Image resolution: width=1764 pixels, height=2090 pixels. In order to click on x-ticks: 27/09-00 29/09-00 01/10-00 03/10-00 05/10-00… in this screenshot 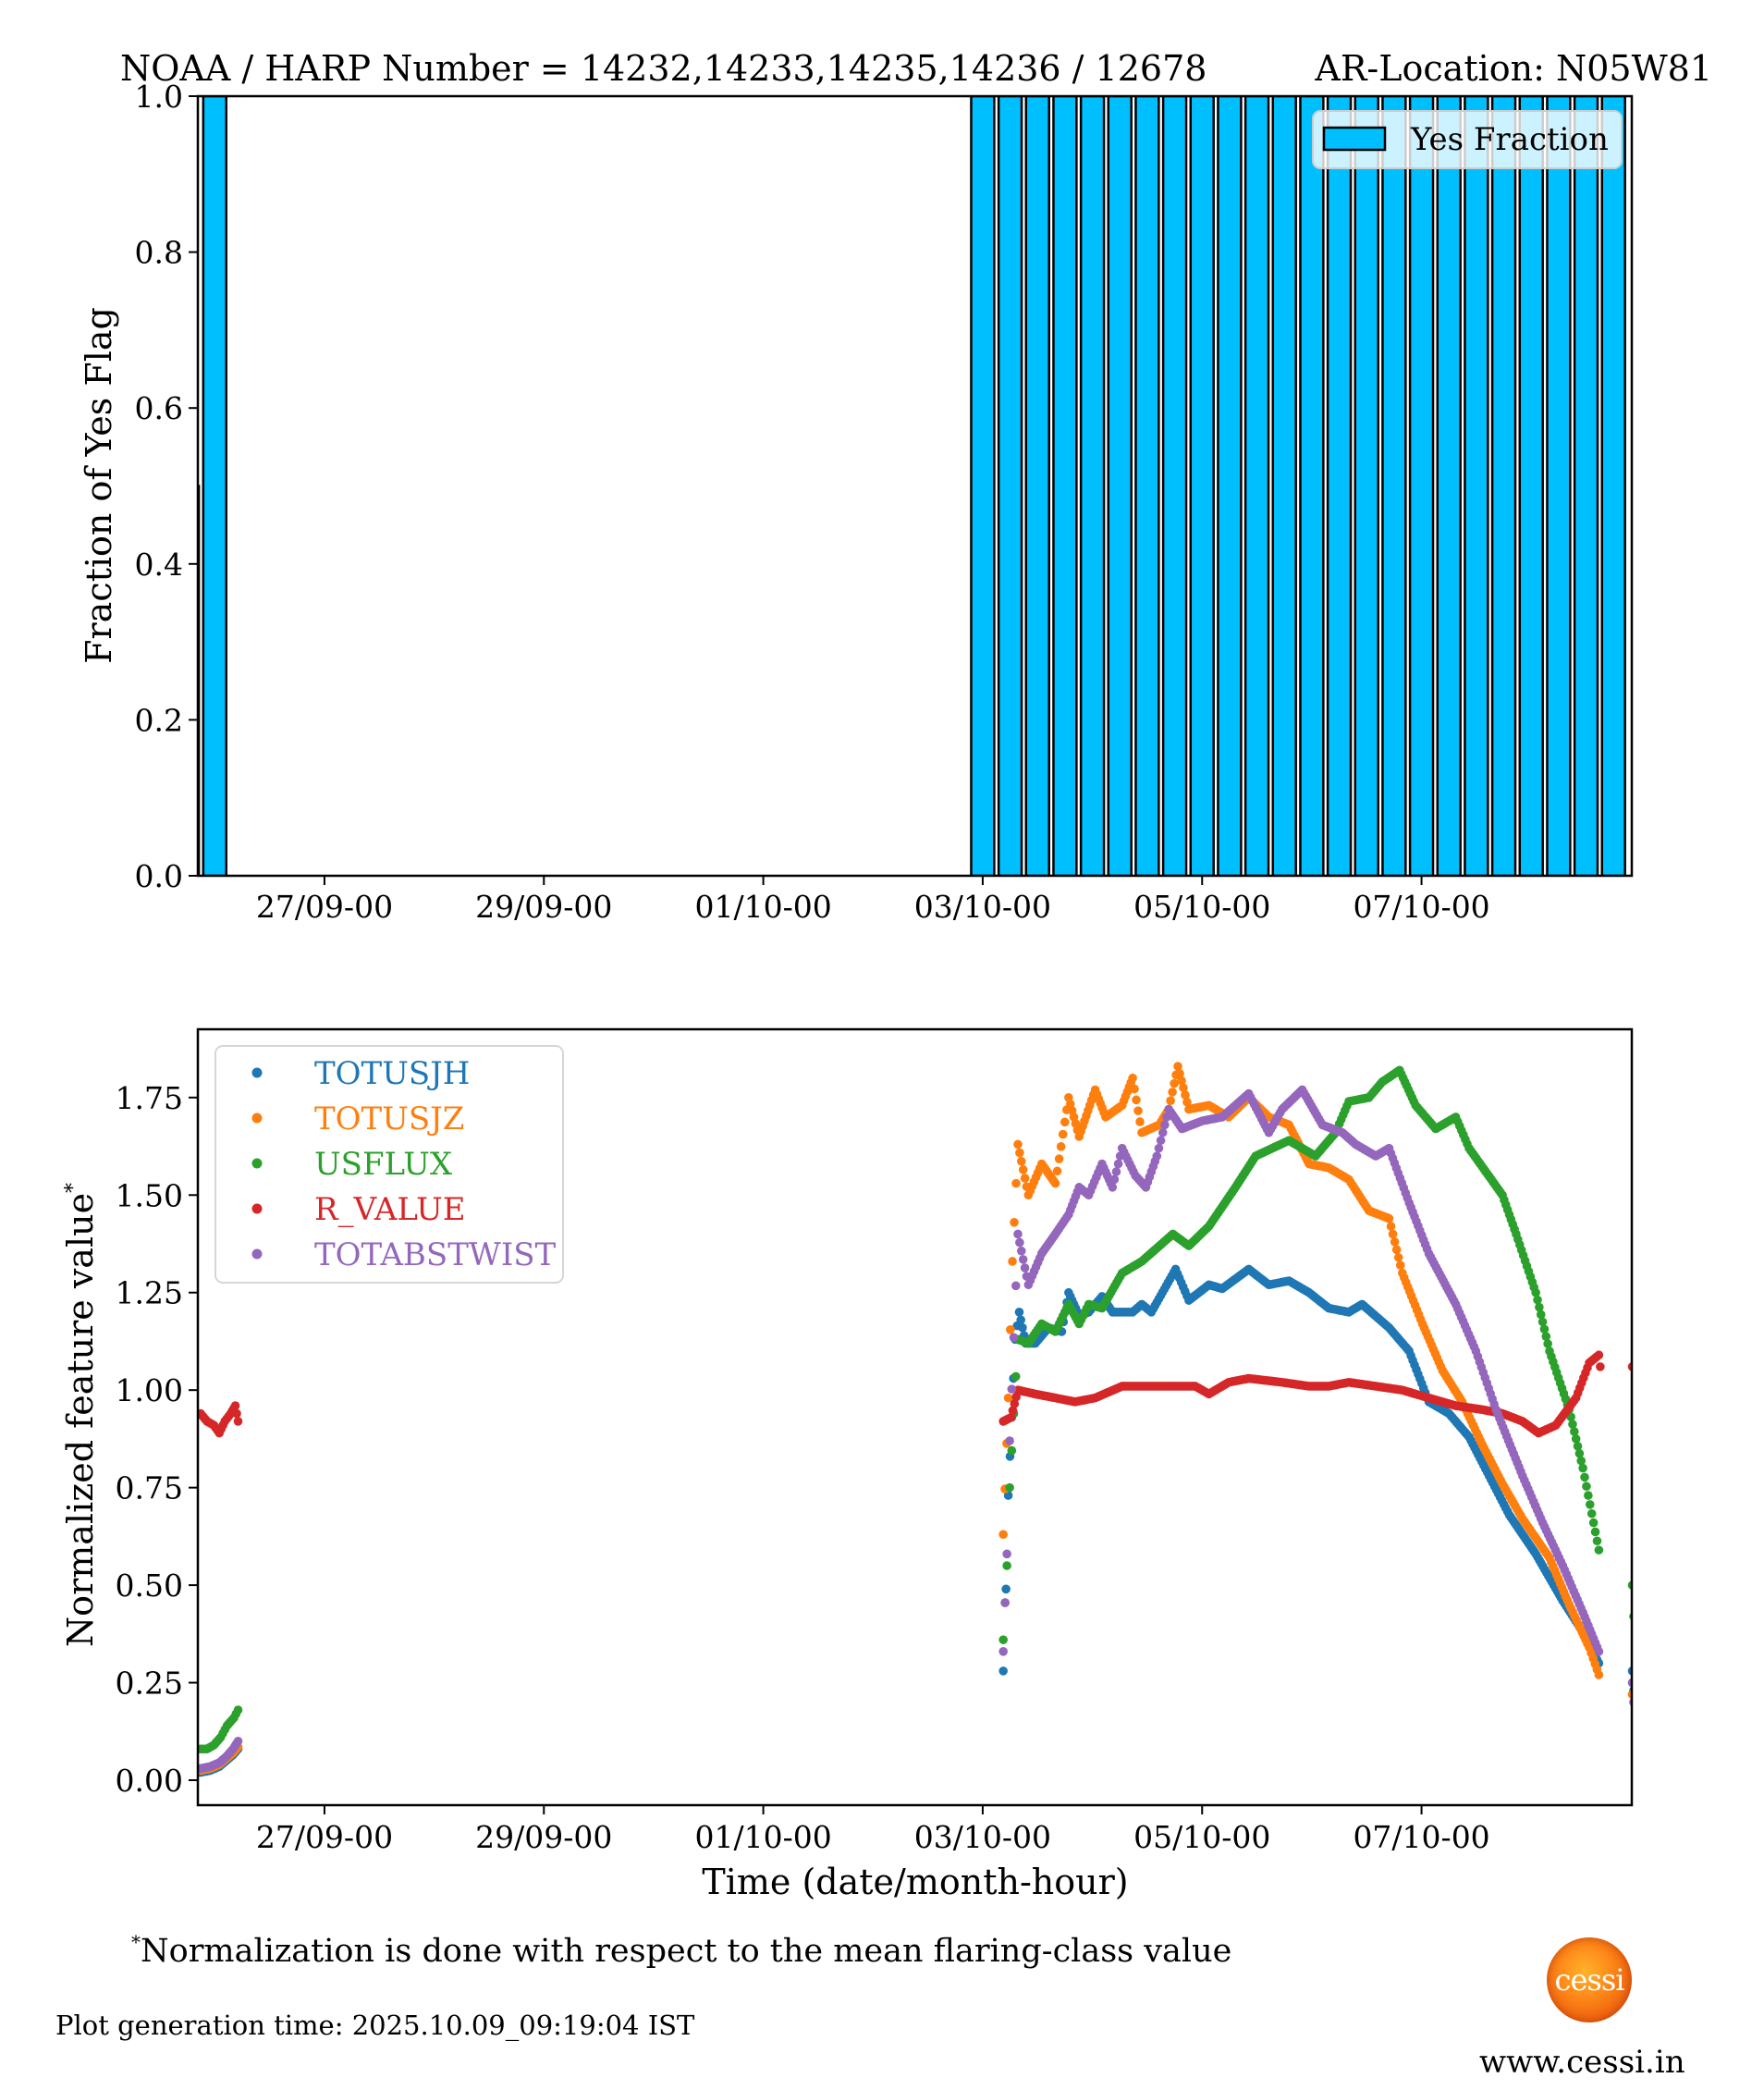, I will do `click(873, 901)`.